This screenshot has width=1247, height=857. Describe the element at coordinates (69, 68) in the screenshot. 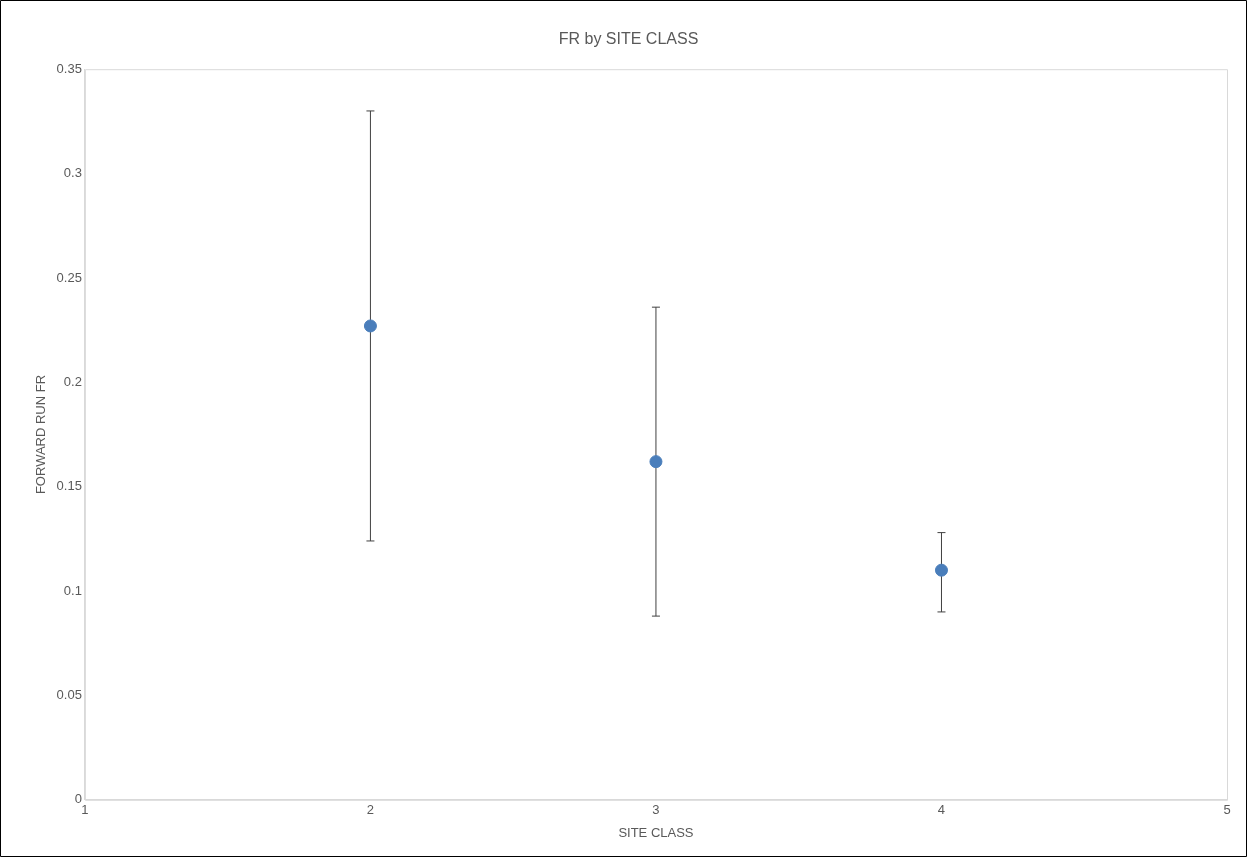

I see `y-tick-label: 0.35` at that location.